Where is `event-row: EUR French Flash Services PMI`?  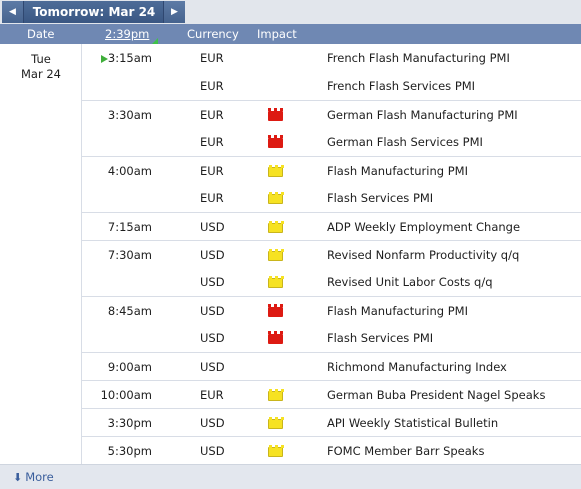 event-row: EUR French Flash Services PMI is located at coordinates (290, 86).